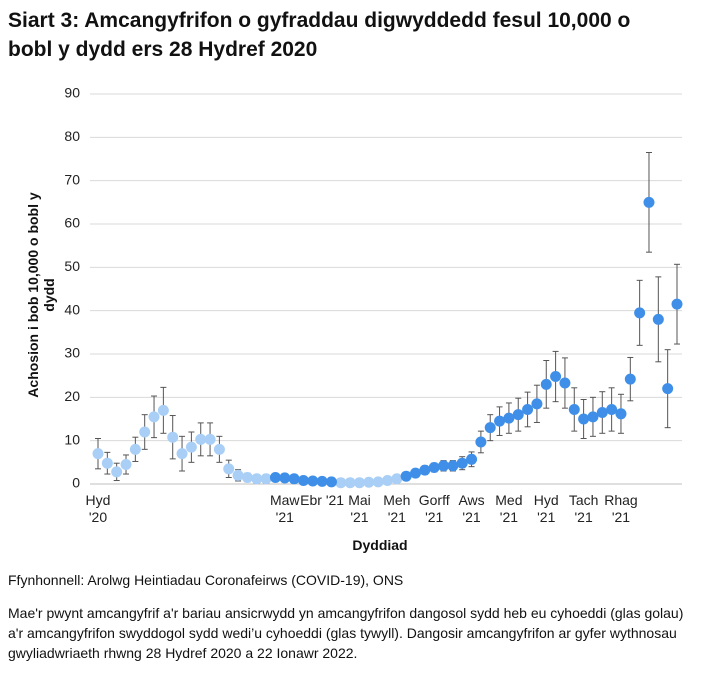  I want to click on y-tick-label: 10, so click(72, 439).